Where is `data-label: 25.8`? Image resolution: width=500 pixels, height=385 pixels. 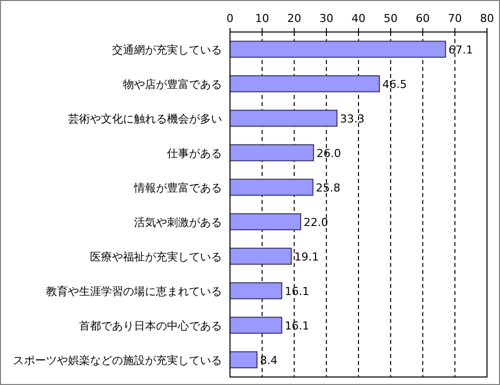 data-label: 25.8 is located at coordinates (328, 187).